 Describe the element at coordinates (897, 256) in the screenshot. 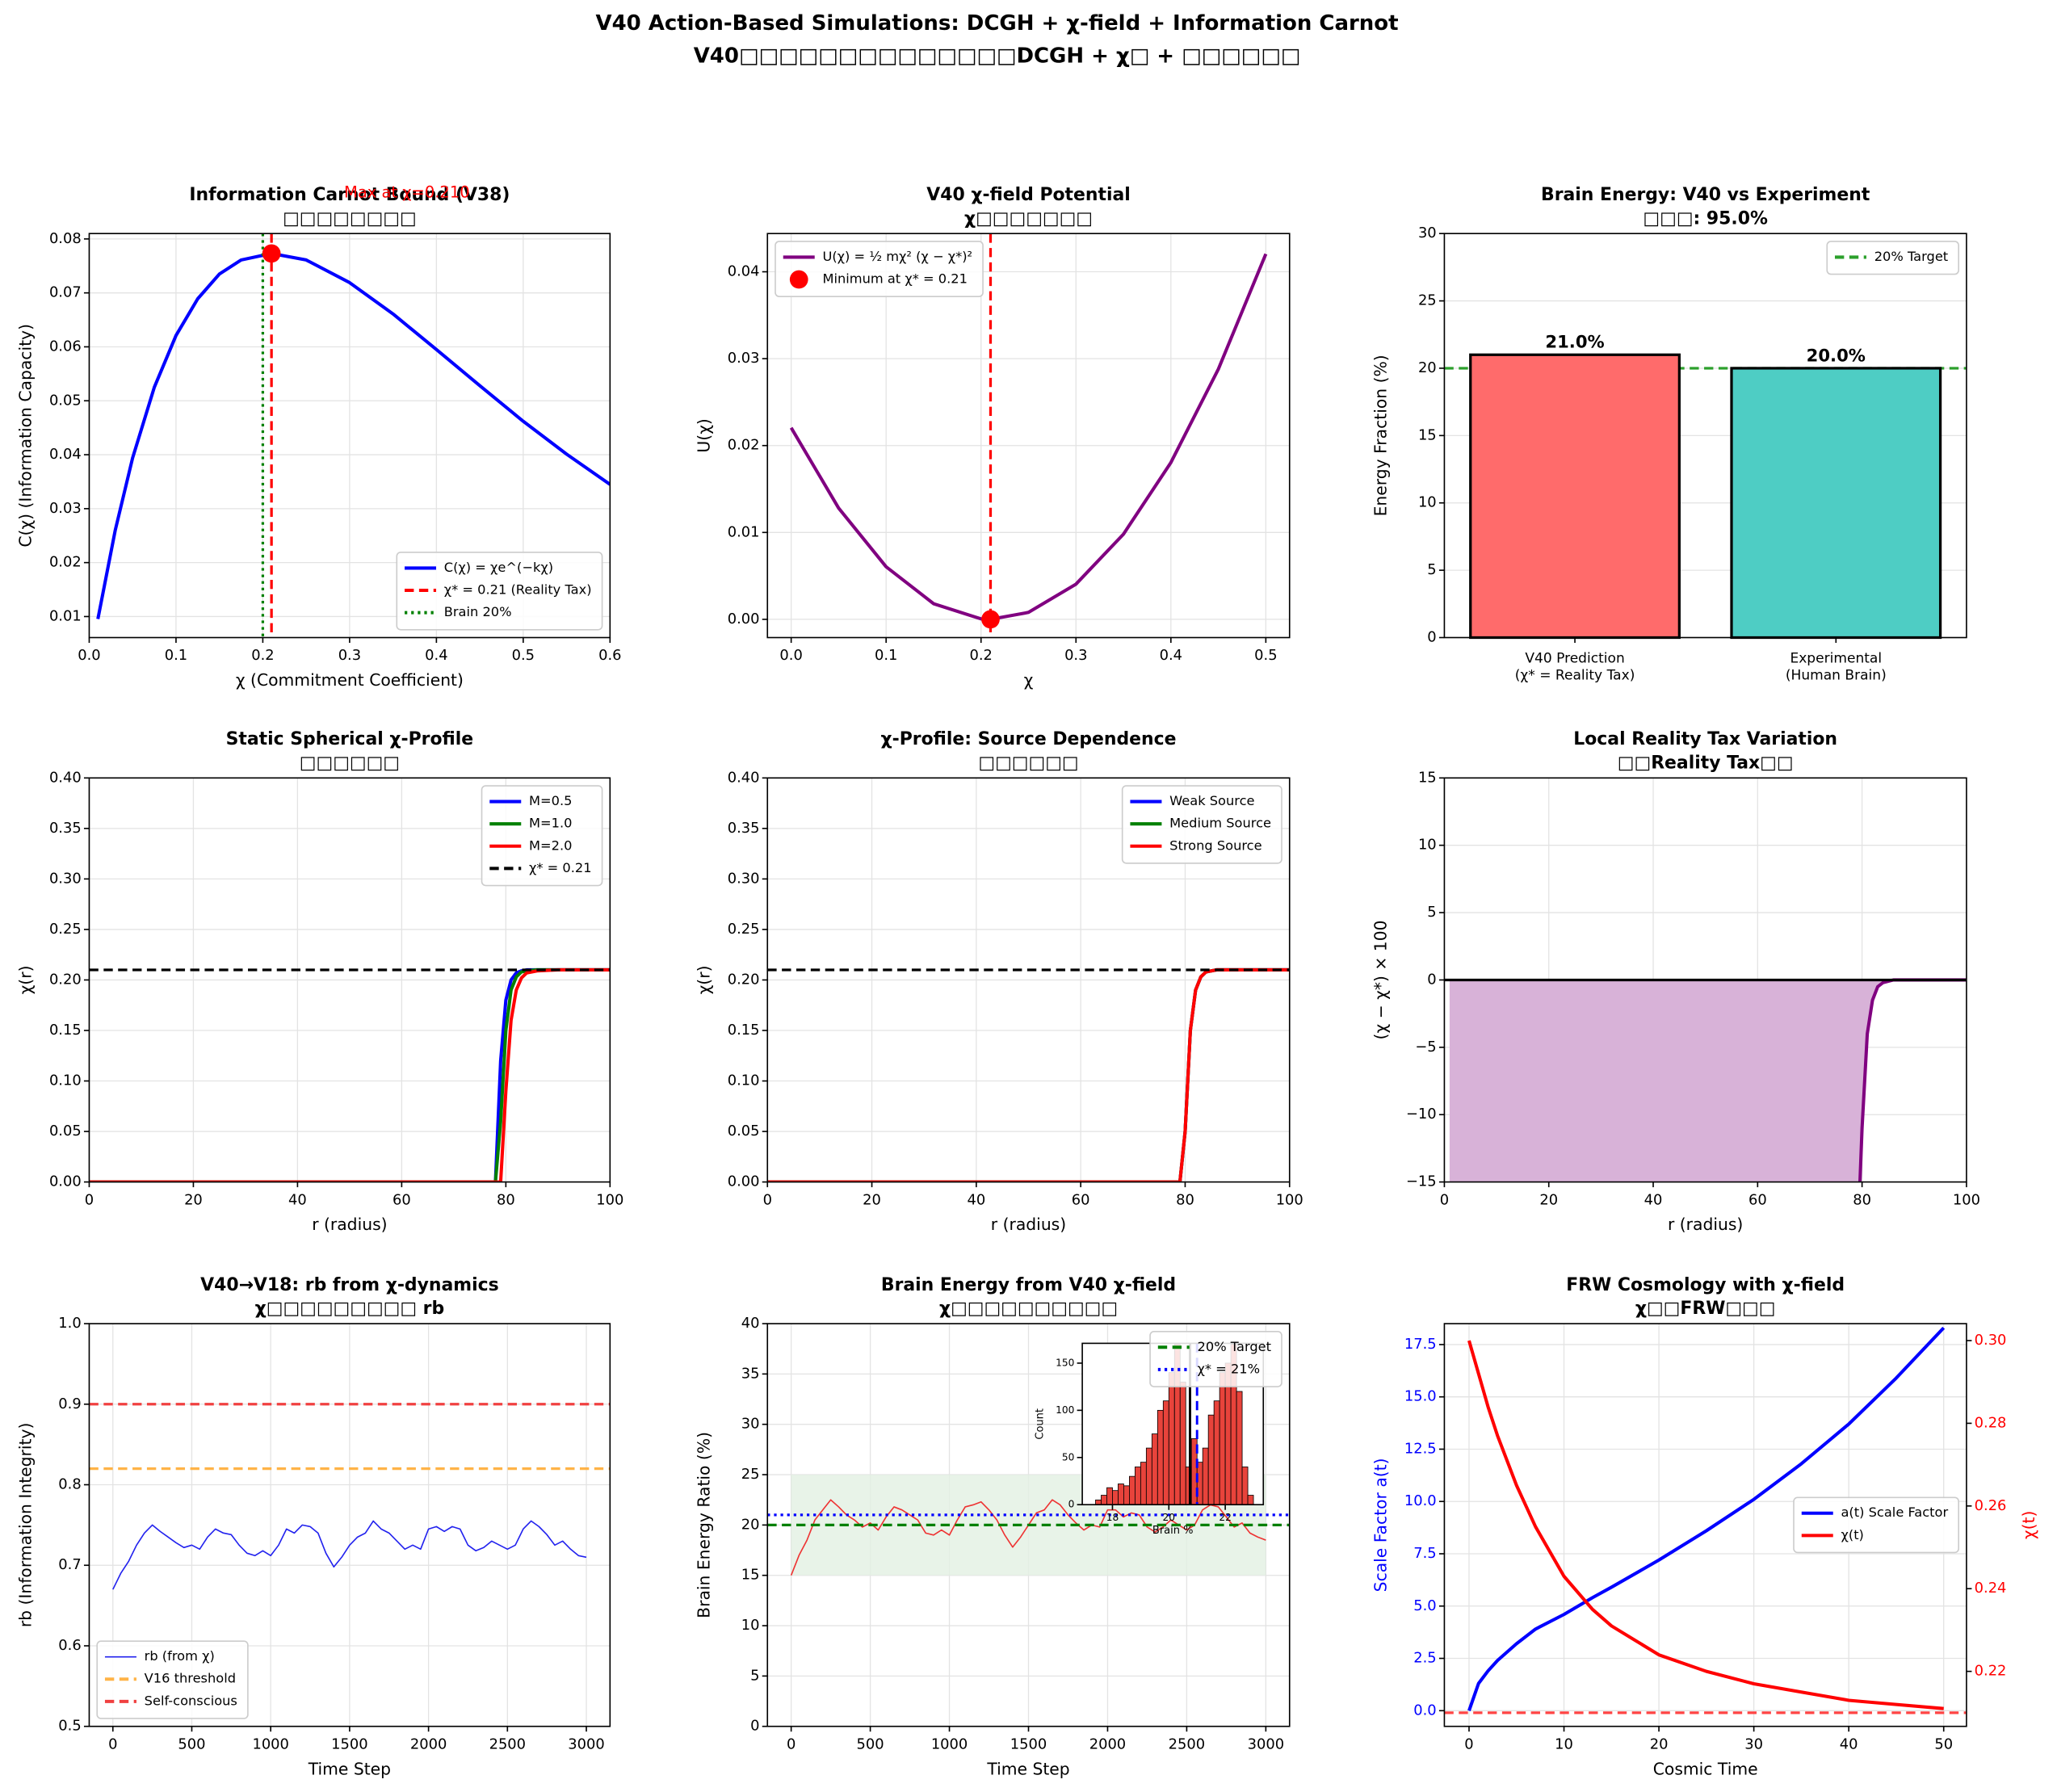

I see `legend-label: U(χ) = ½ mχ² (χ − χ*)²` at that location.